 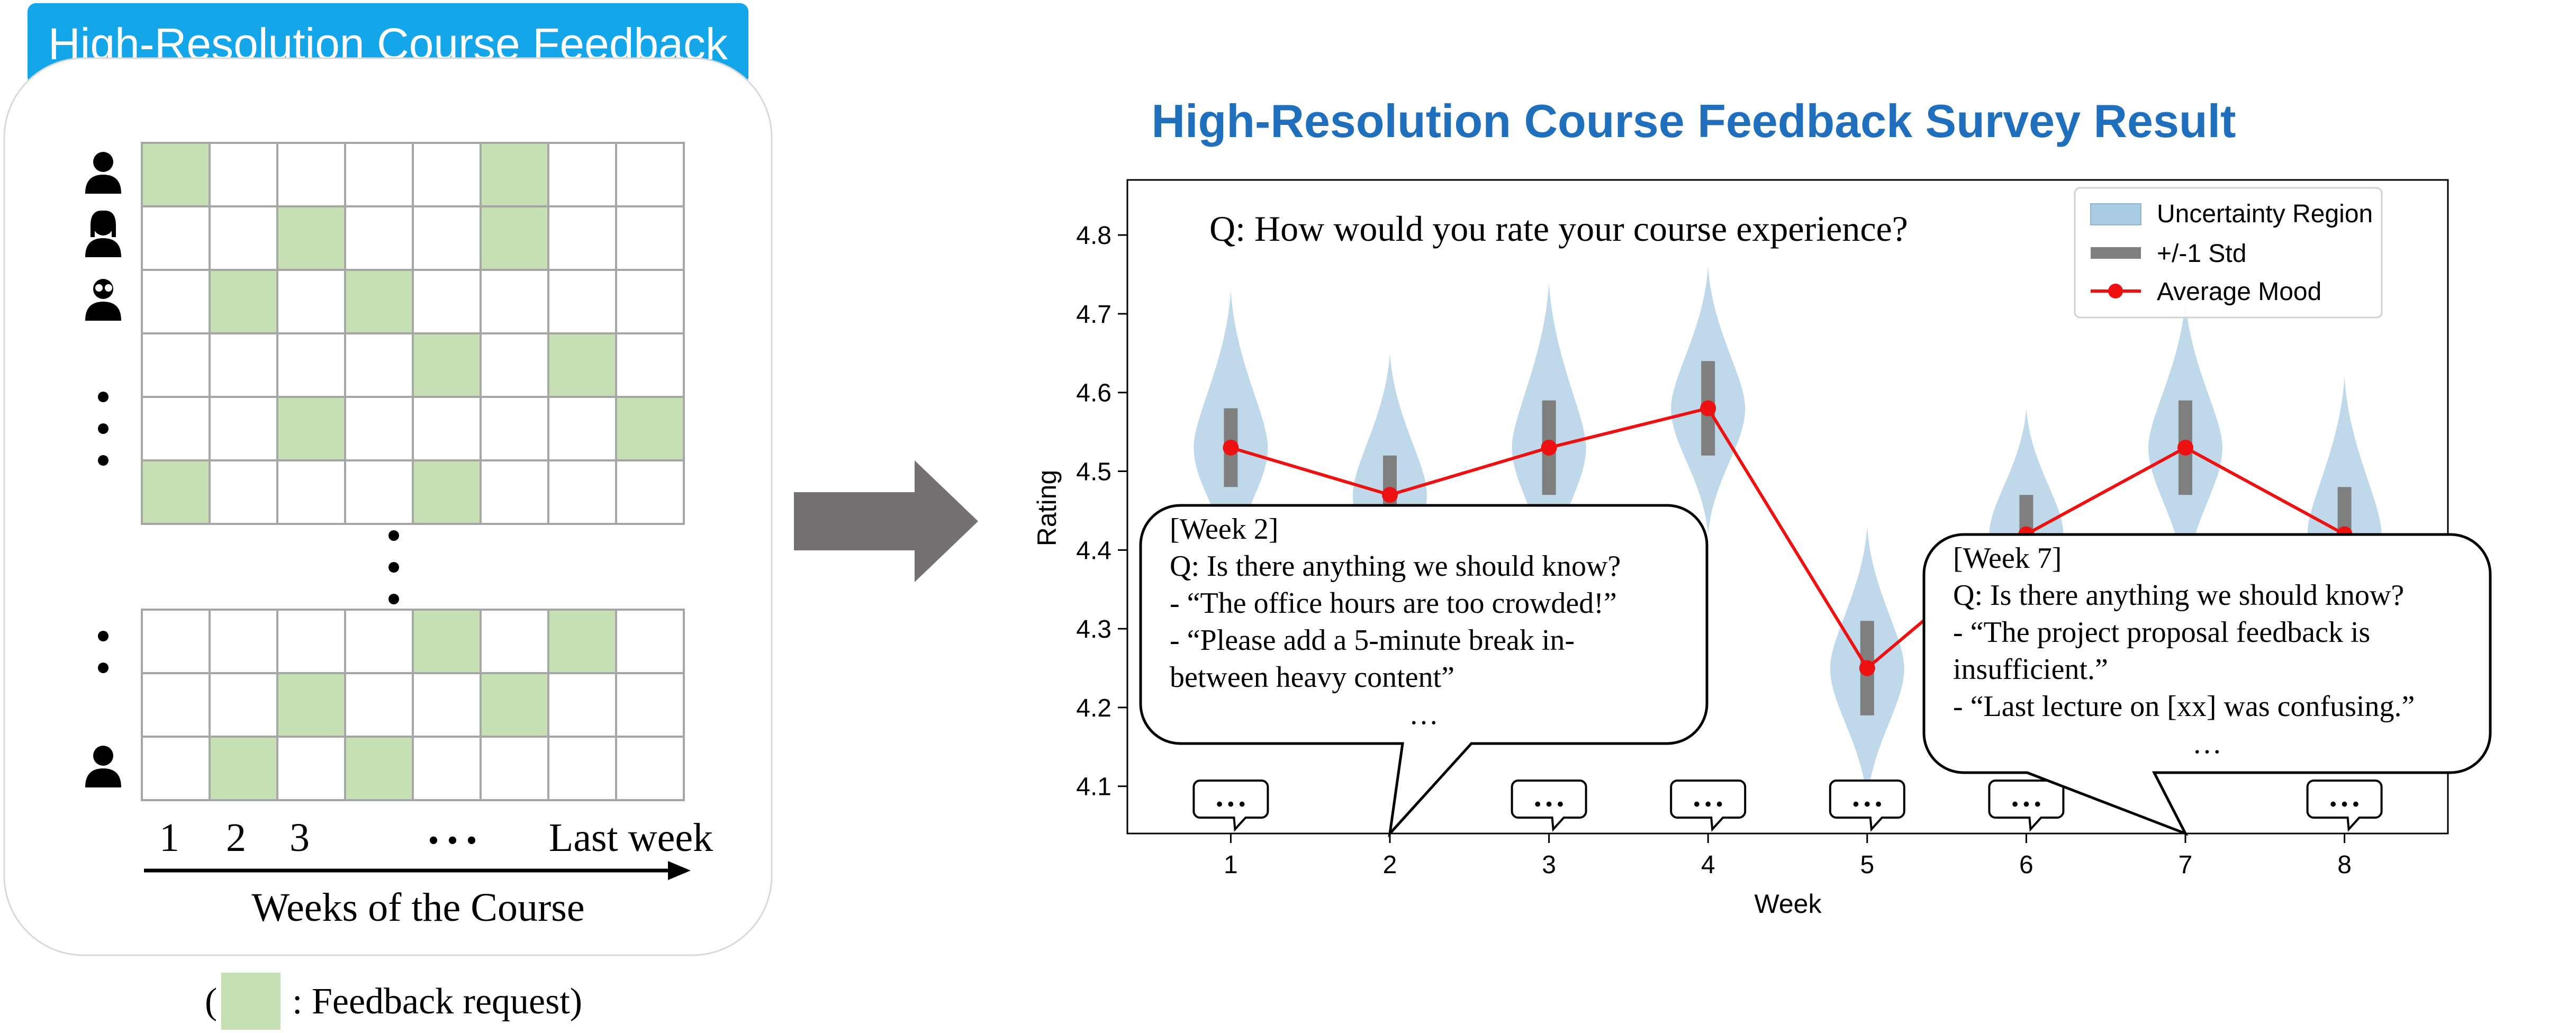 What do you see at coordinates (447, 238) in the screenshot?
I see `grid-top-cell-r1c4` at bounding box center [447, 238].